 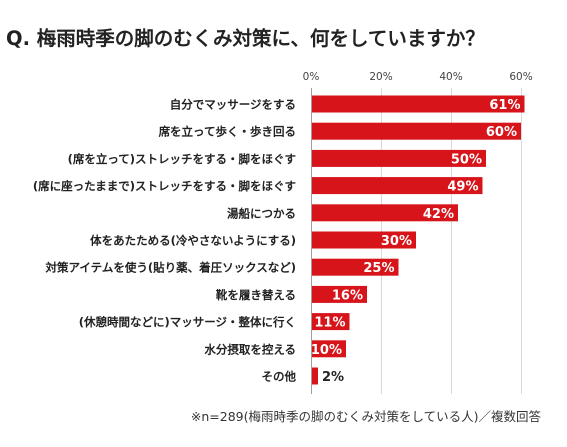 I want to click on chart-footnote: ※n=289(梅雨時季の脚のむくみ対策をしている人)／複数回答, so click(x=365, y=416).